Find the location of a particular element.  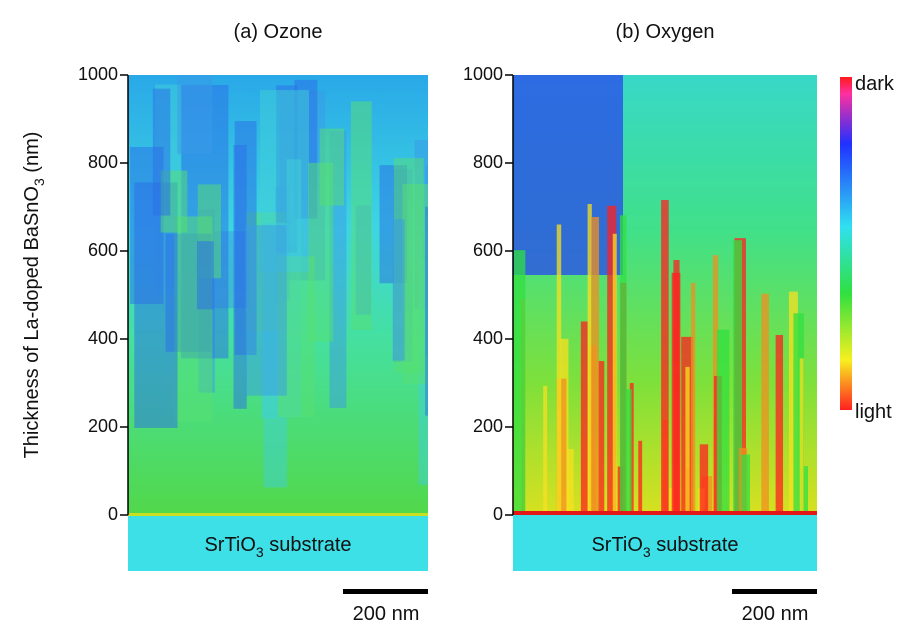

colorbar-top: dark is located at coordinates (875, 84).